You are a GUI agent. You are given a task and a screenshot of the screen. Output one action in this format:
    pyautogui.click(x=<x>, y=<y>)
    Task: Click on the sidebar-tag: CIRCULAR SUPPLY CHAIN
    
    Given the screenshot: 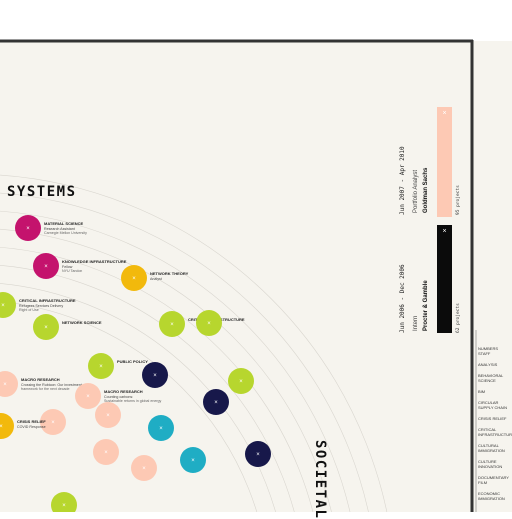 What is the action you would take?
    pyautogui.click(x=492, y=405)
    